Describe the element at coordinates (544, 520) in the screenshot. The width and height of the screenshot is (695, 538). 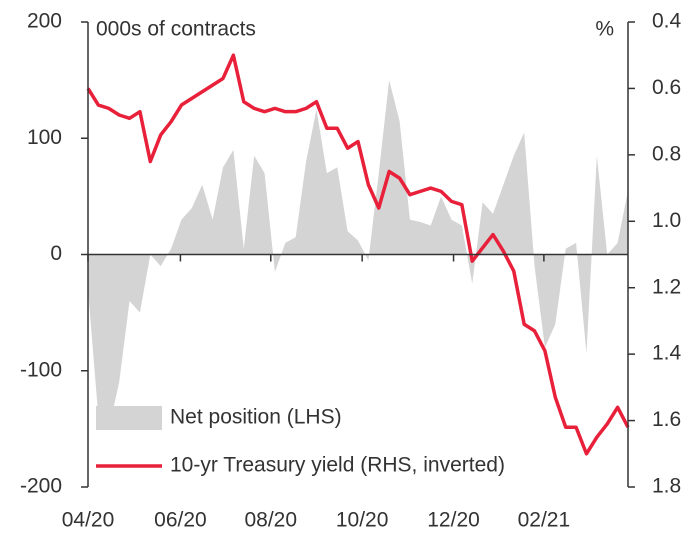
I see `x-tick-label: 02/21` at that location.